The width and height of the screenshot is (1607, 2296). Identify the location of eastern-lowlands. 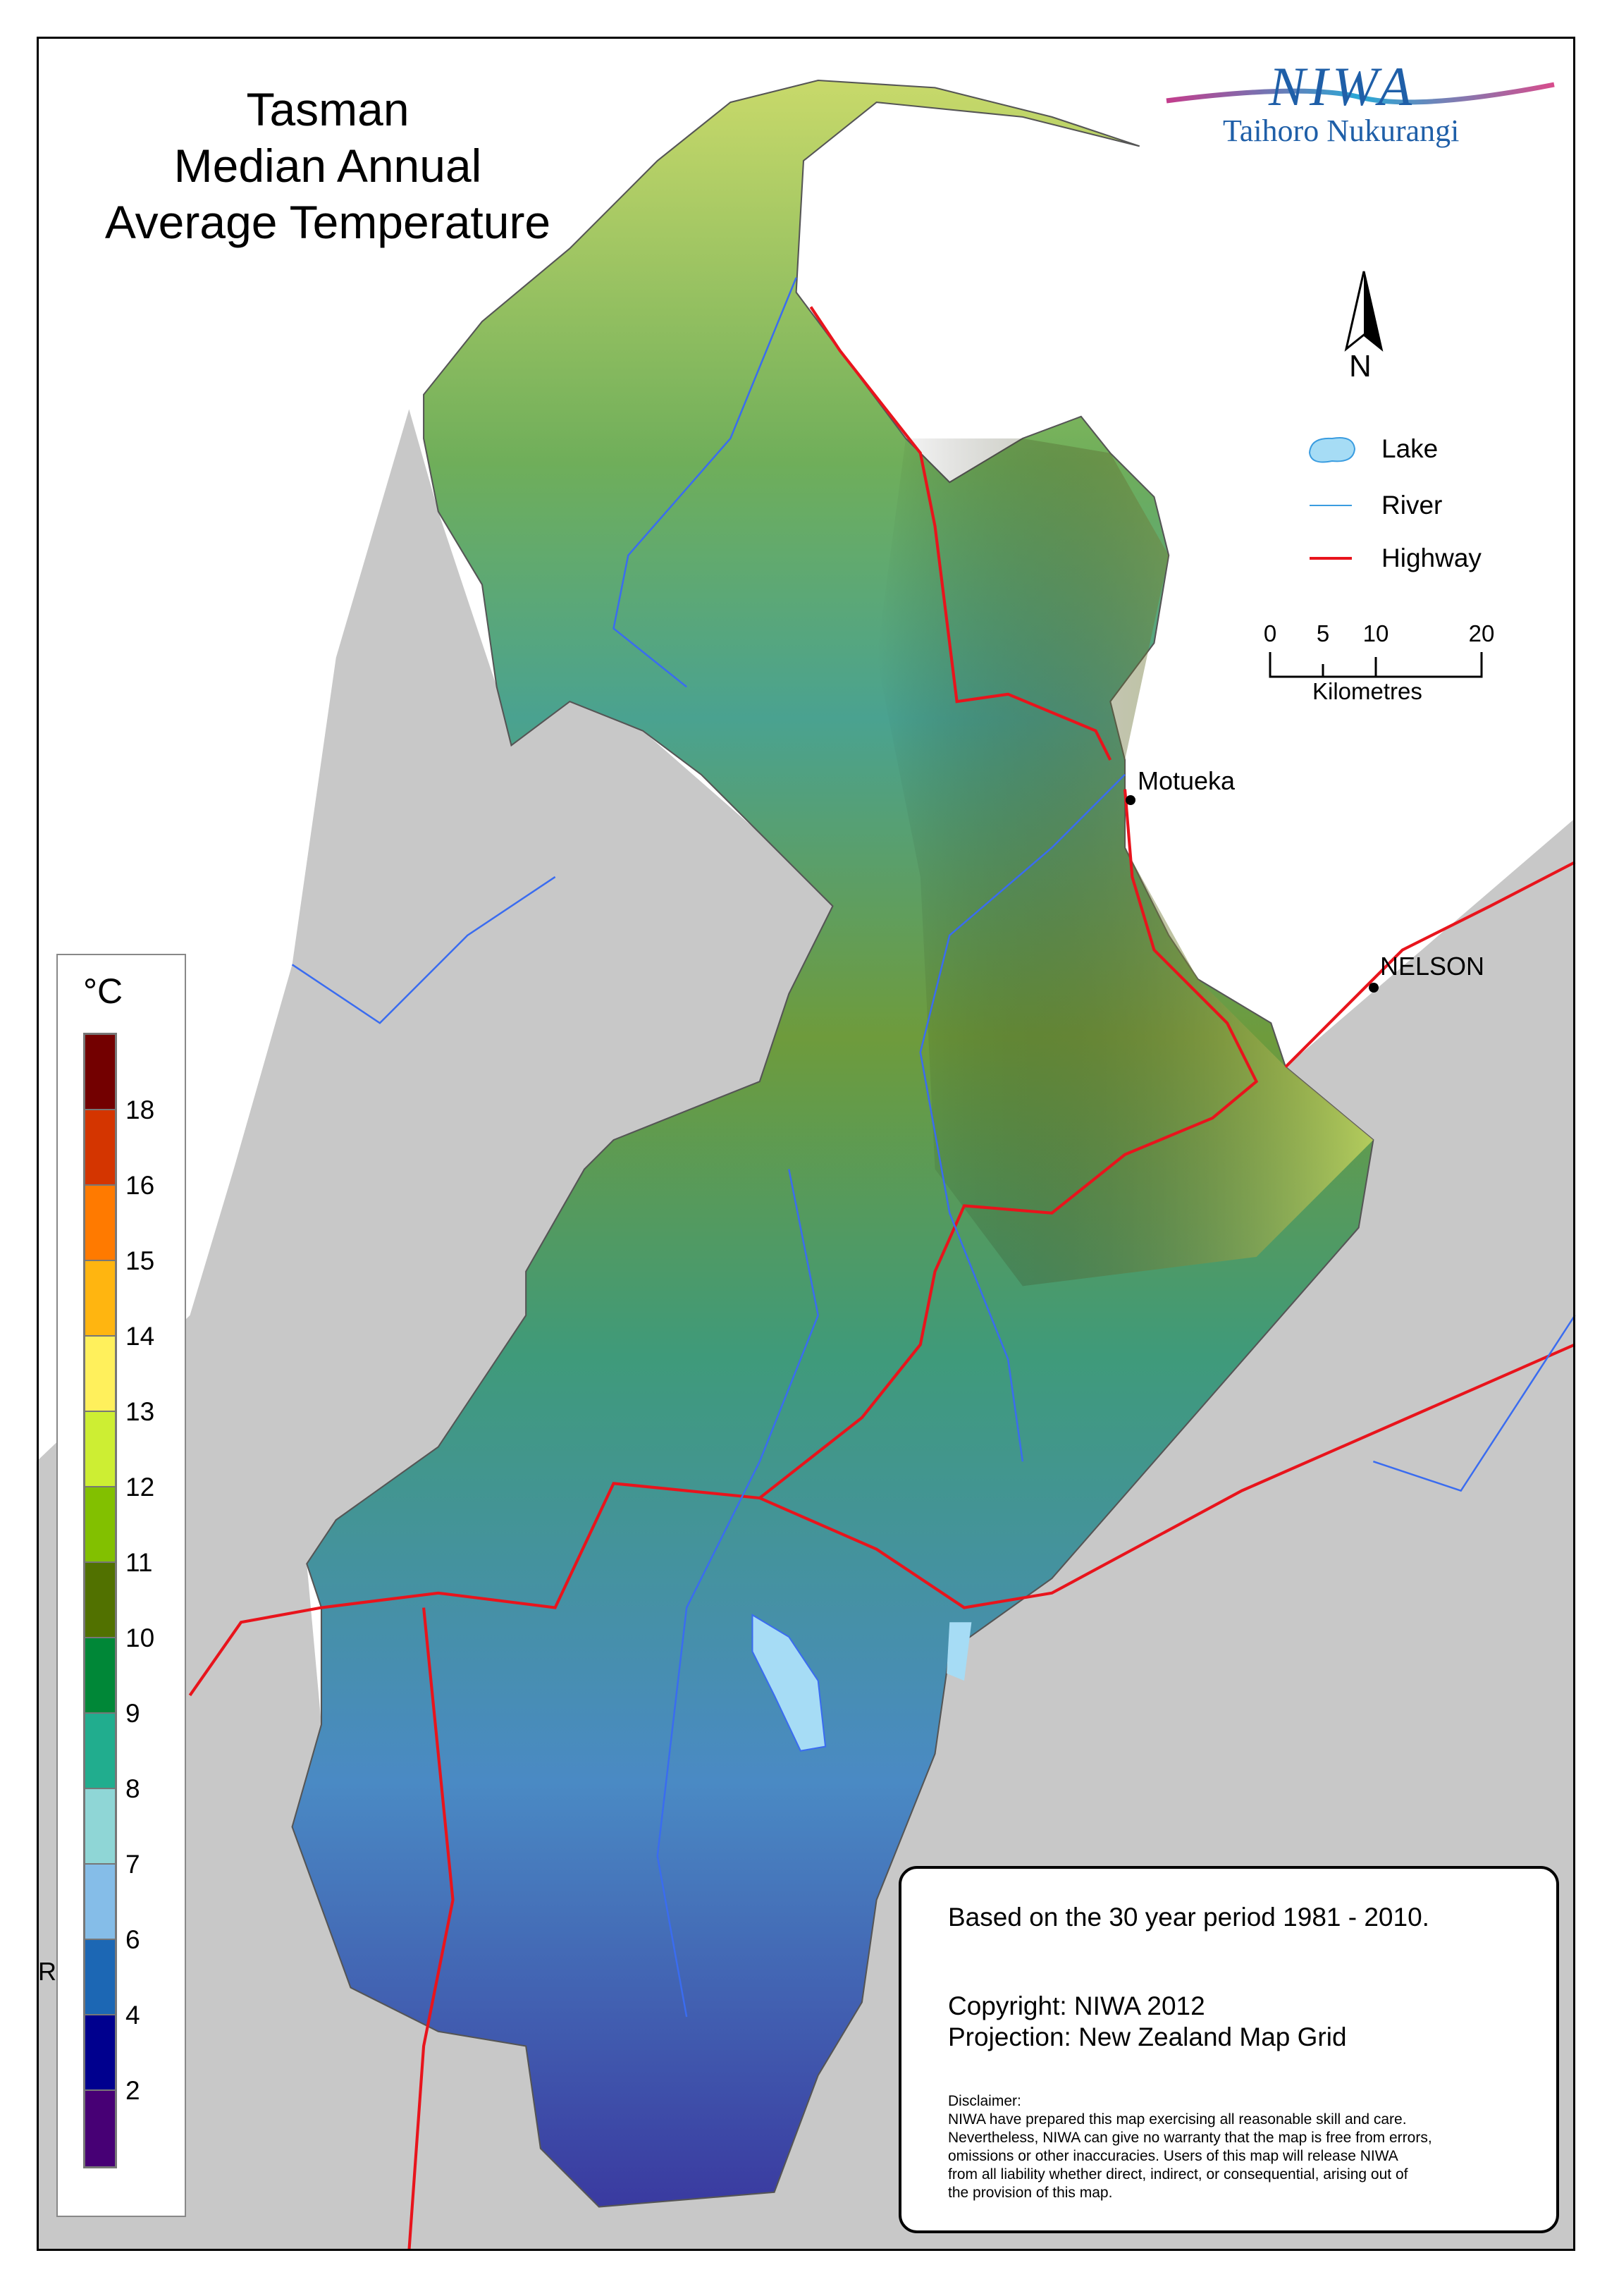
(1125, 862).